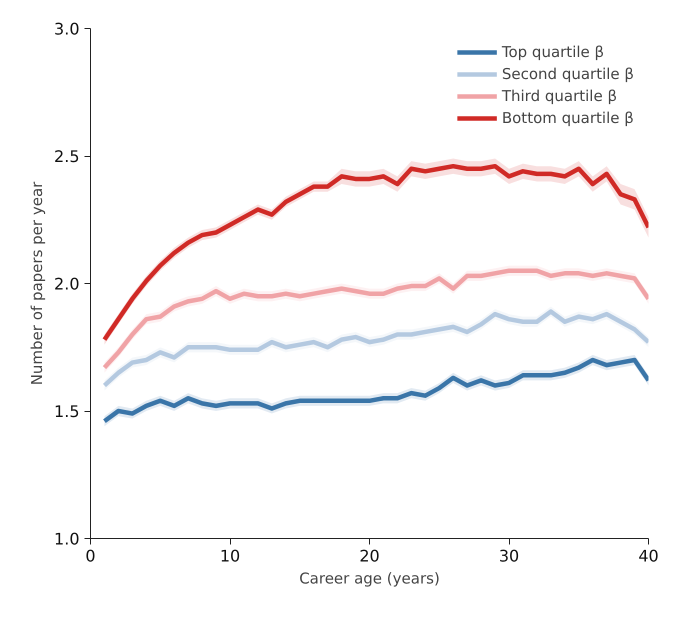 The height and width of the screenshot is (617, 700). I want to click on x-axis-title: Career age (years), so click(369, 579).